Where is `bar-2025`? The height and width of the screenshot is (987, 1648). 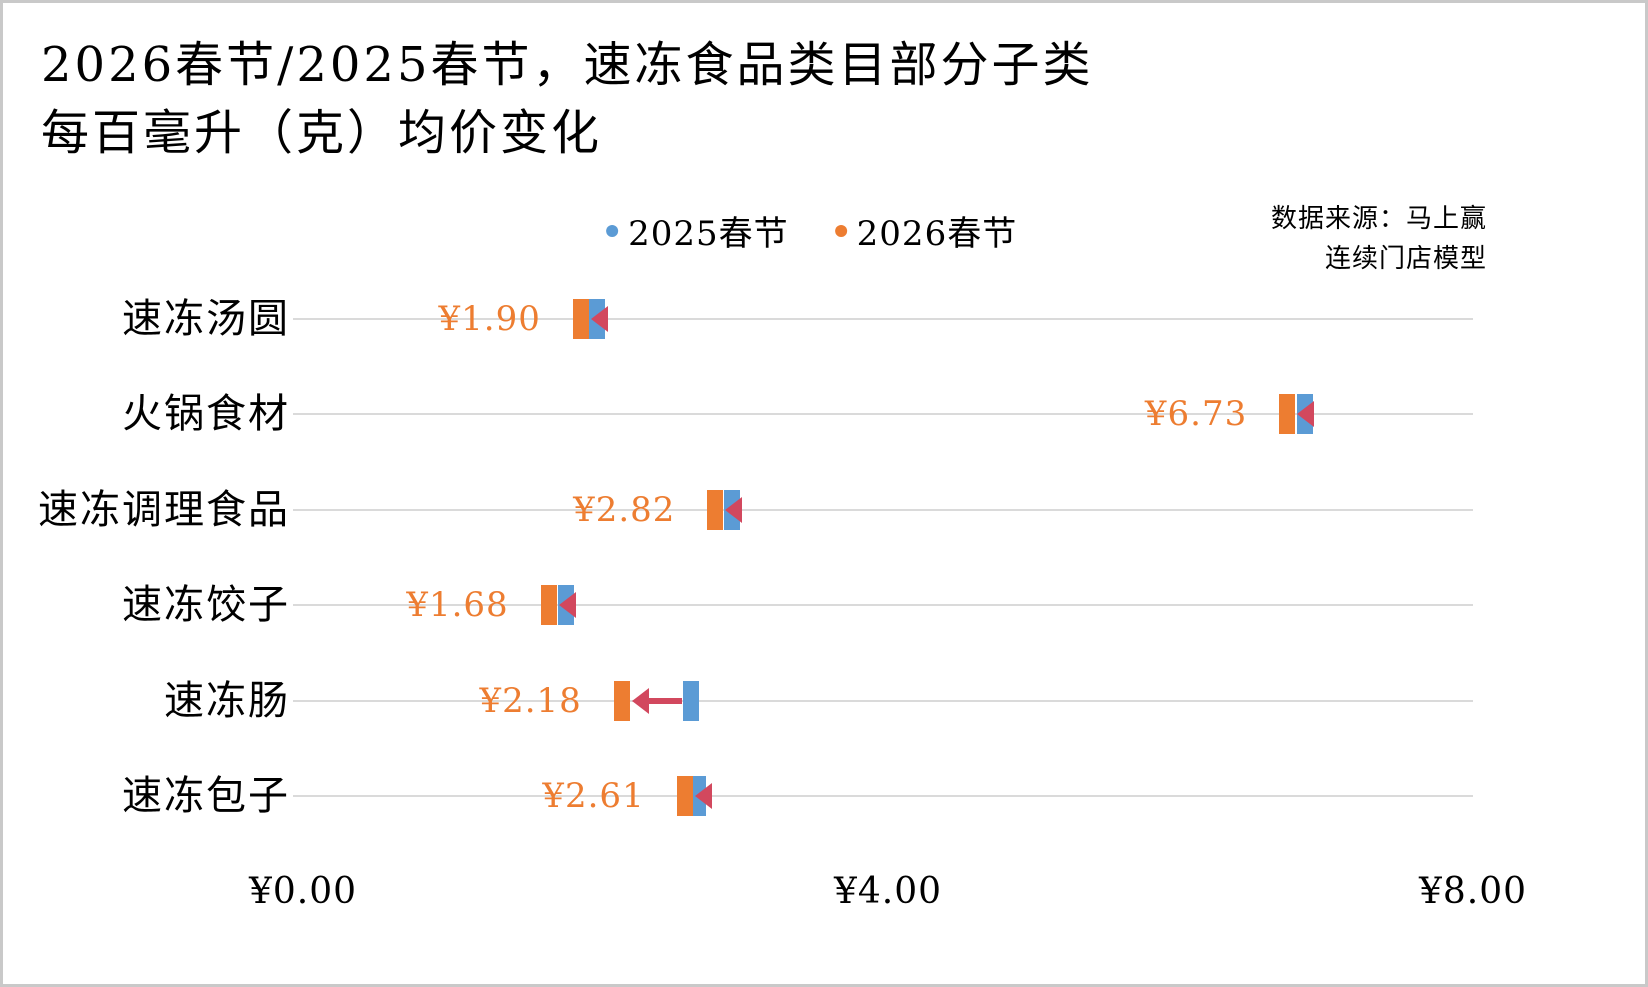
bar-2025 is located at coordinates (690, 700).